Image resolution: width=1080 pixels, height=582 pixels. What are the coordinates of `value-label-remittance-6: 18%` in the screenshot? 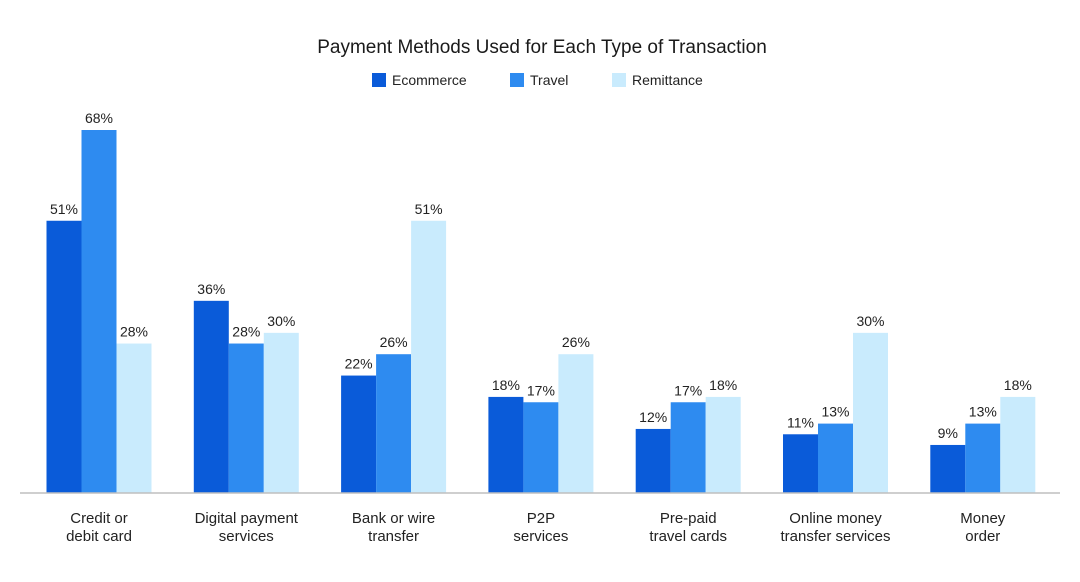 It's located at (1018, 385).